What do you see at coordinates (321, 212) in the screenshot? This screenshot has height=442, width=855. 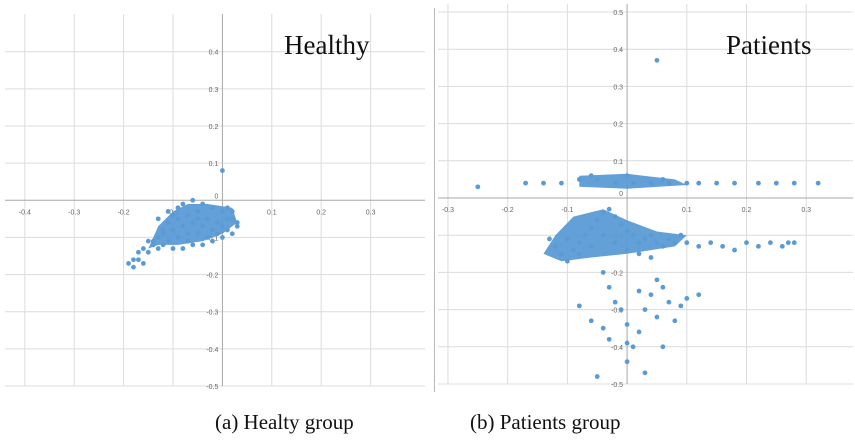 I see `healthy-x-tick-label: 0.2` at bounding box center [321, 212].